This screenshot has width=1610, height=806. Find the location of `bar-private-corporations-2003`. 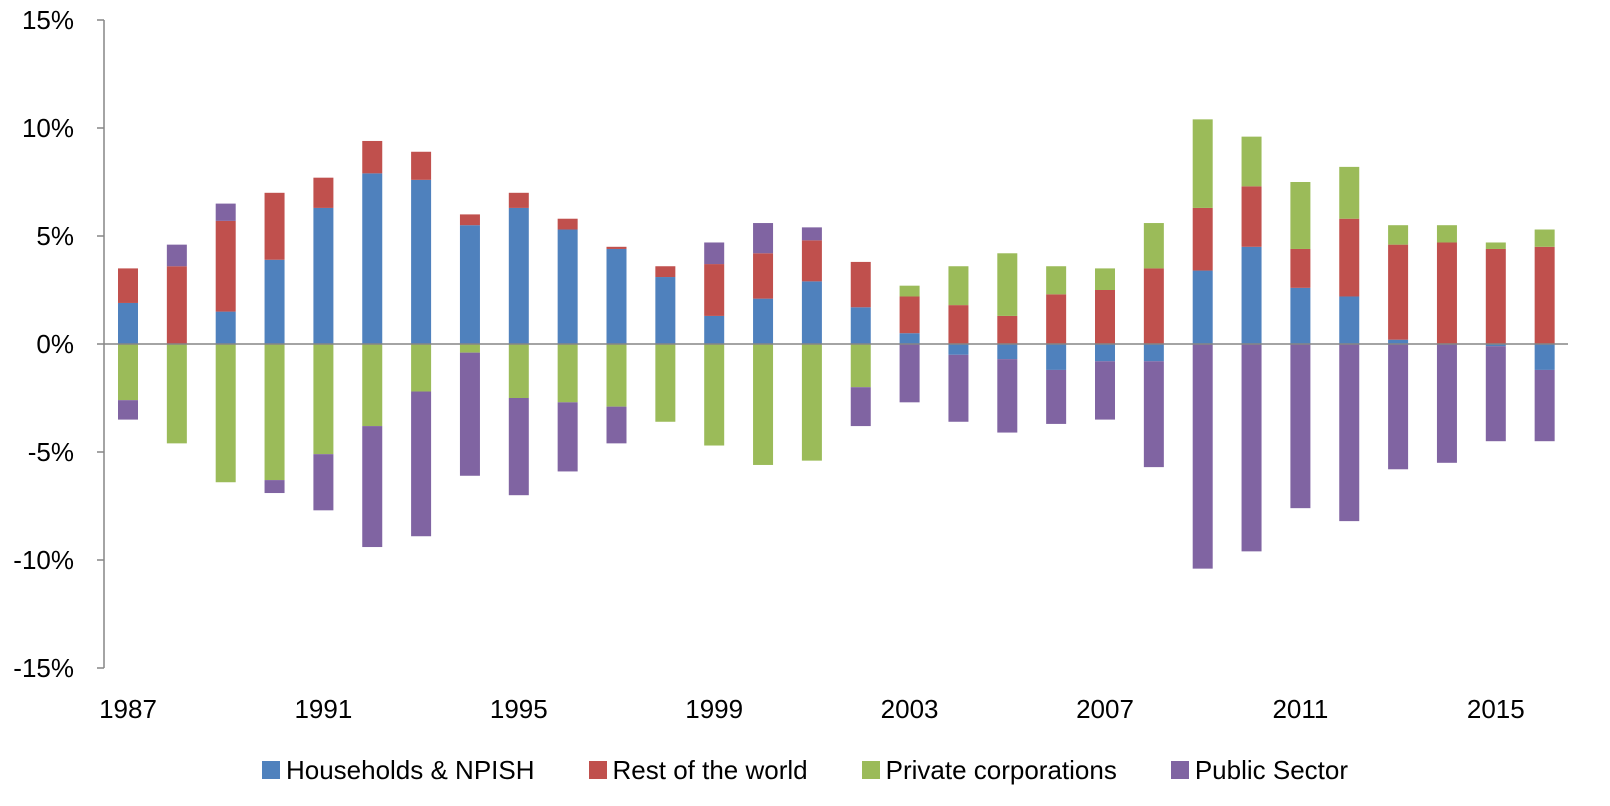

bar-private-corporations-2003 is located at coordinates (909, 291).